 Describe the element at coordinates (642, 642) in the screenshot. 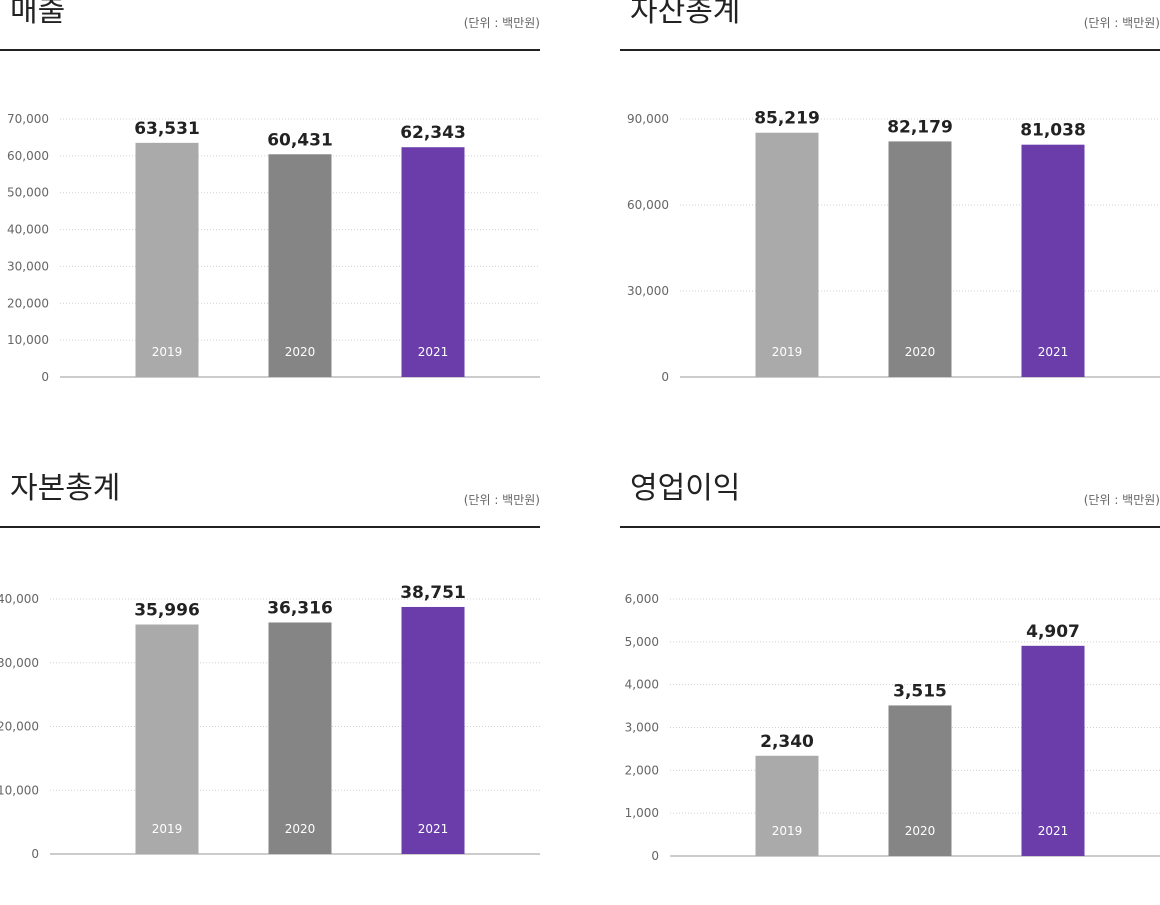

I see `y-tick-label: 5,000` at that location.